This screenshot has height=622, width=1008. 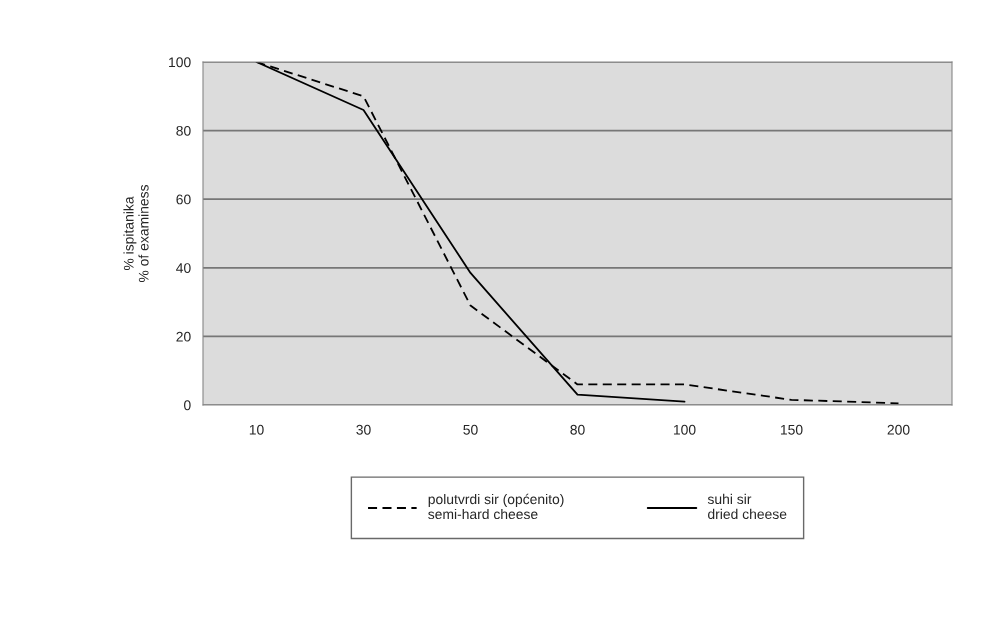 What do you see at coordinates (363, 429) in the screenshot?
I see `x-tick-label: 30` at bounding box center [363, 429].